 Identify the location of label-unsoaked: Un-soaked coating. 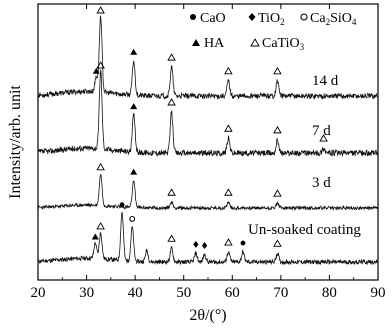
(304, 230).